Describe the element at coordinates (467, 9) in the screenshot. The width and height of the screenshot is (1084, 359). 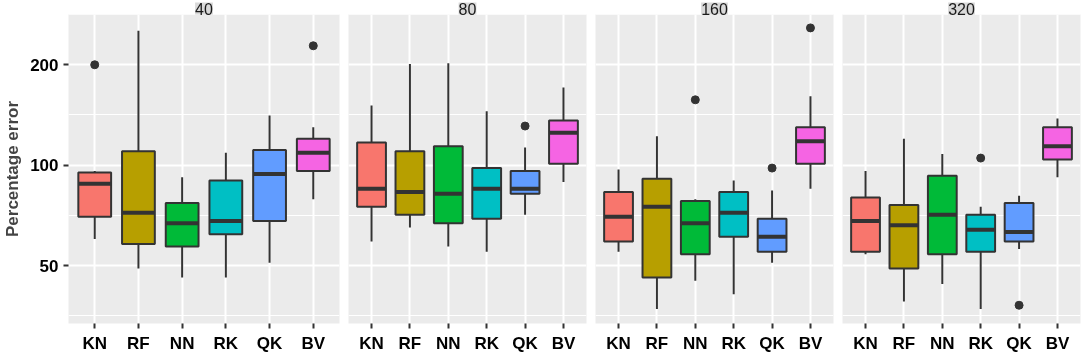
I see `chart-title: 80` at that location.